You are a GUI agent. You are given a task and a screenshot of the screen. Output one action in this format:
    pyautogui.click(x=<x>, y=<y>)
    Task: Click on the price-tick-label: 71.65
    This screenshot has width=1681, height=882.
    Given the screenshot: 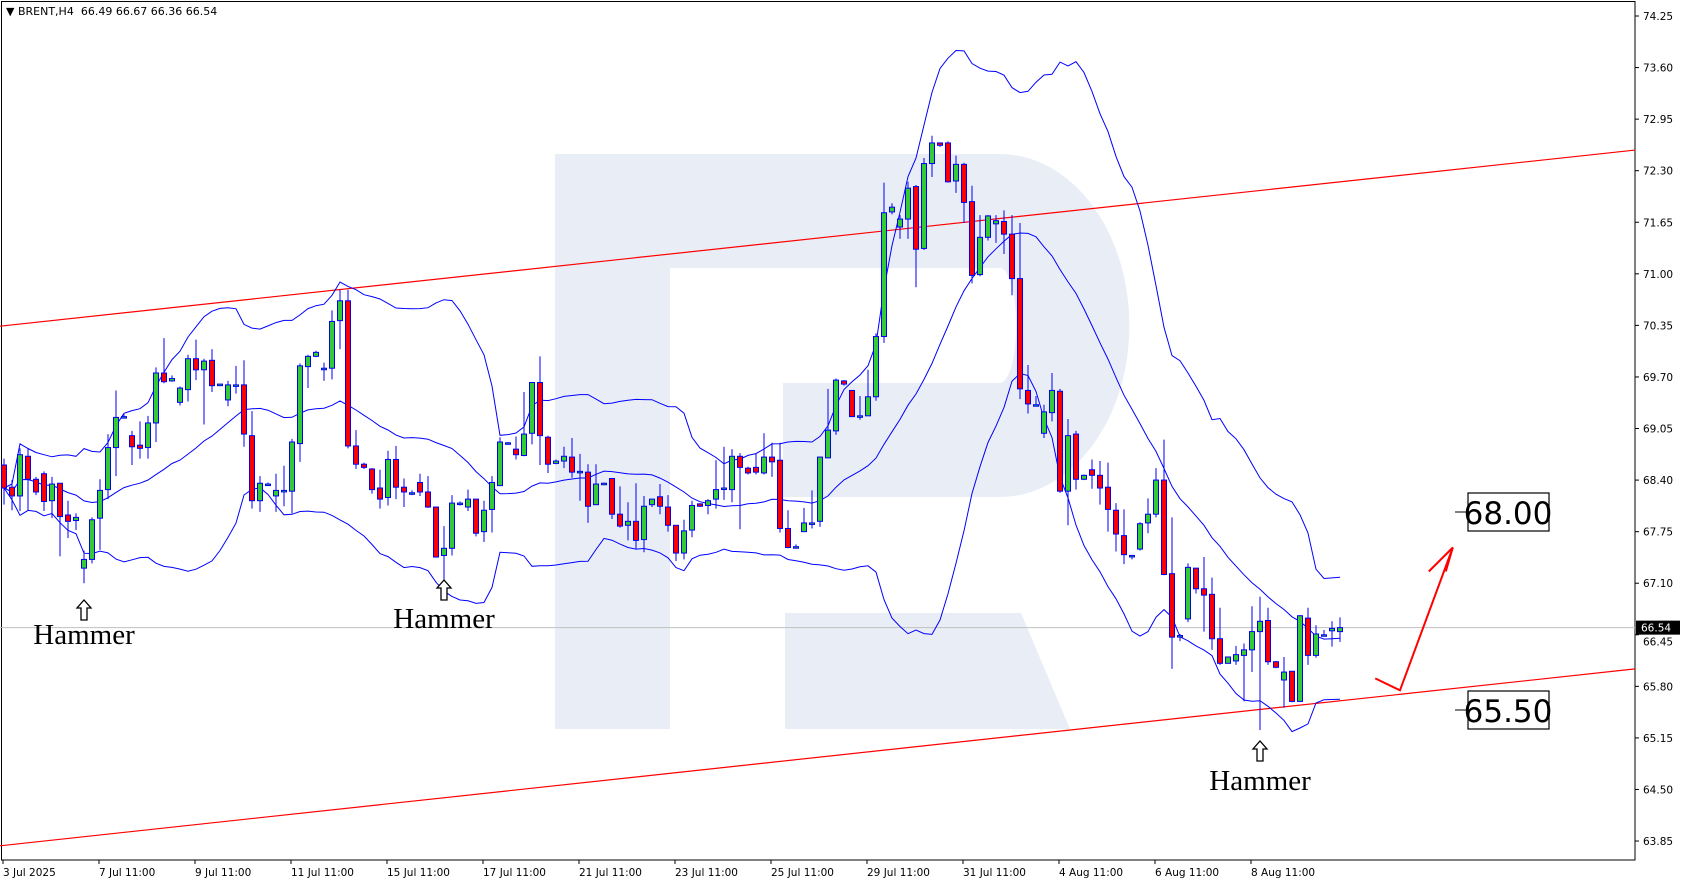 What is the action you would take?
    pyautogui.click(x=1658, y=223)
    